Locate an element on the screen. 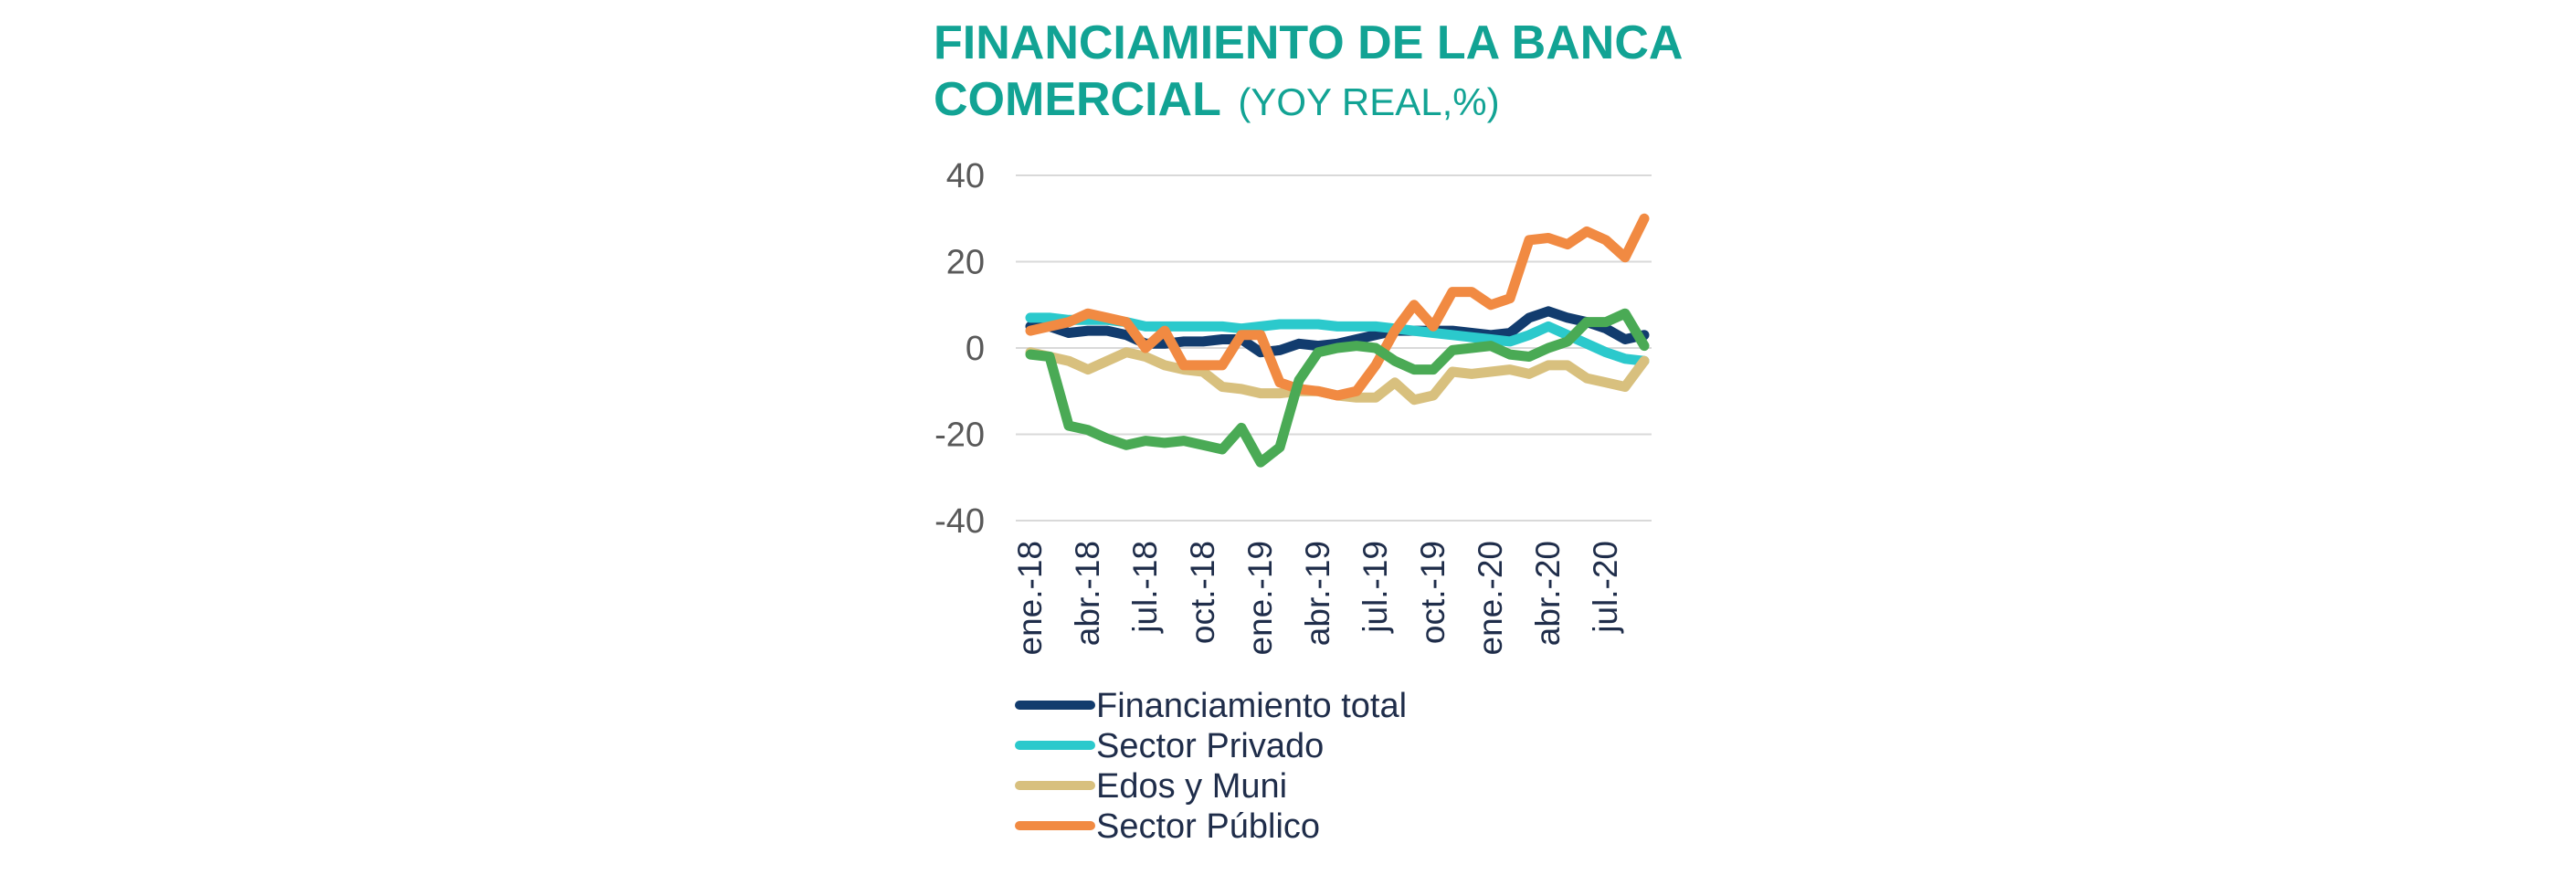 Image resolution: width=2576 pixels, height=875 pixels. legend-label: Financiamiento total is located at coordinates (1251, 706).